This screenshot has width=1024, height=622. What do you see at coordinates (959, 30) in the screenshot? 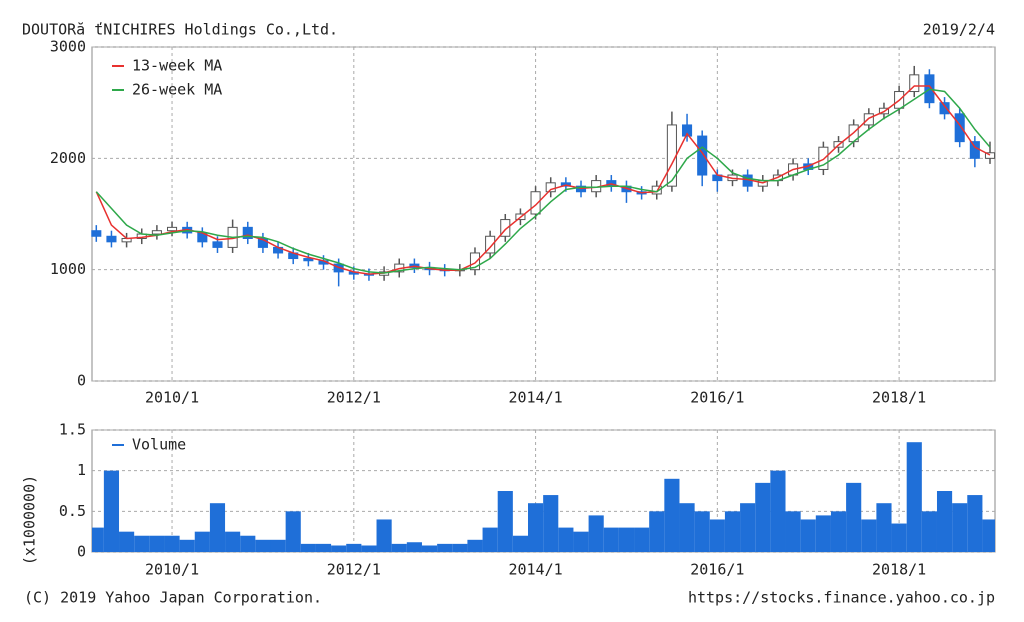
I see `chart-date: 2019/2/4` at bounding box center [959, 30].